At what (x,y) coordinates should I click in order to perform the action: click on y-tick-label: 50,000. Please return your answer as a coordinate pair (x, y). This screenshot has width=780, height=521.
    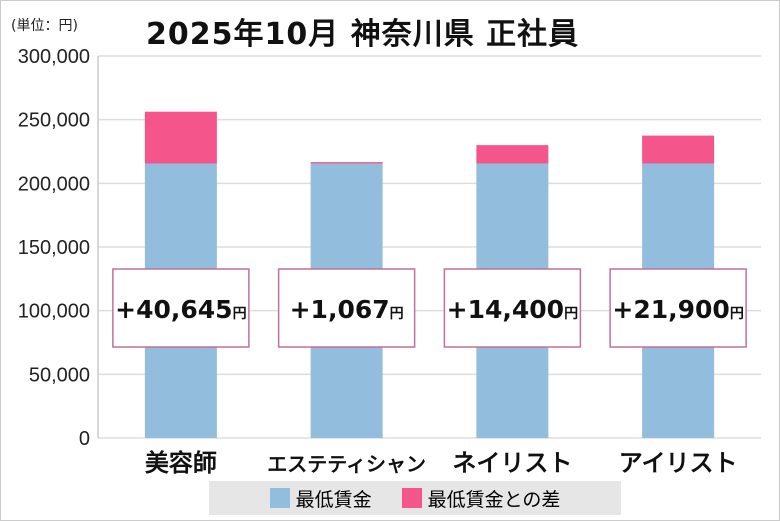
    Looking at the image, I should click on (59, 375).